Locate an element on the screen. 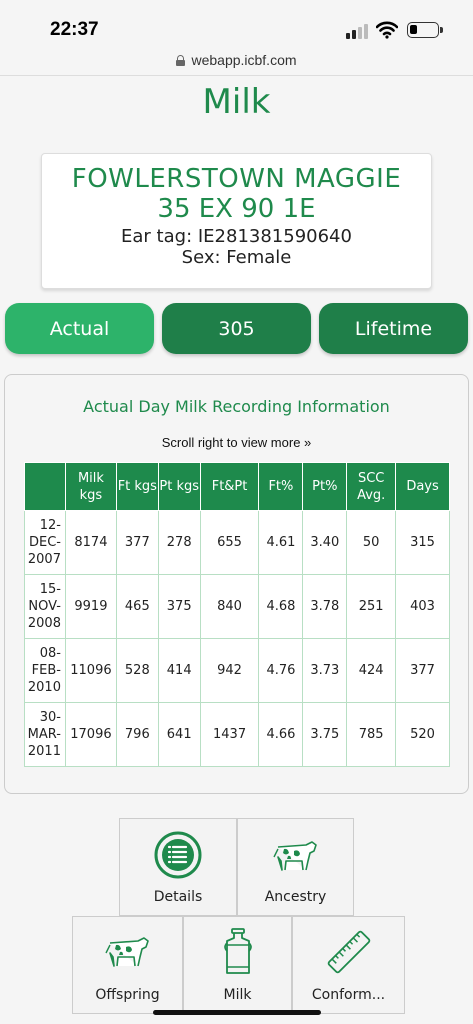  cell-fat-pct: 4.66 is located at coordinates (281, 734).